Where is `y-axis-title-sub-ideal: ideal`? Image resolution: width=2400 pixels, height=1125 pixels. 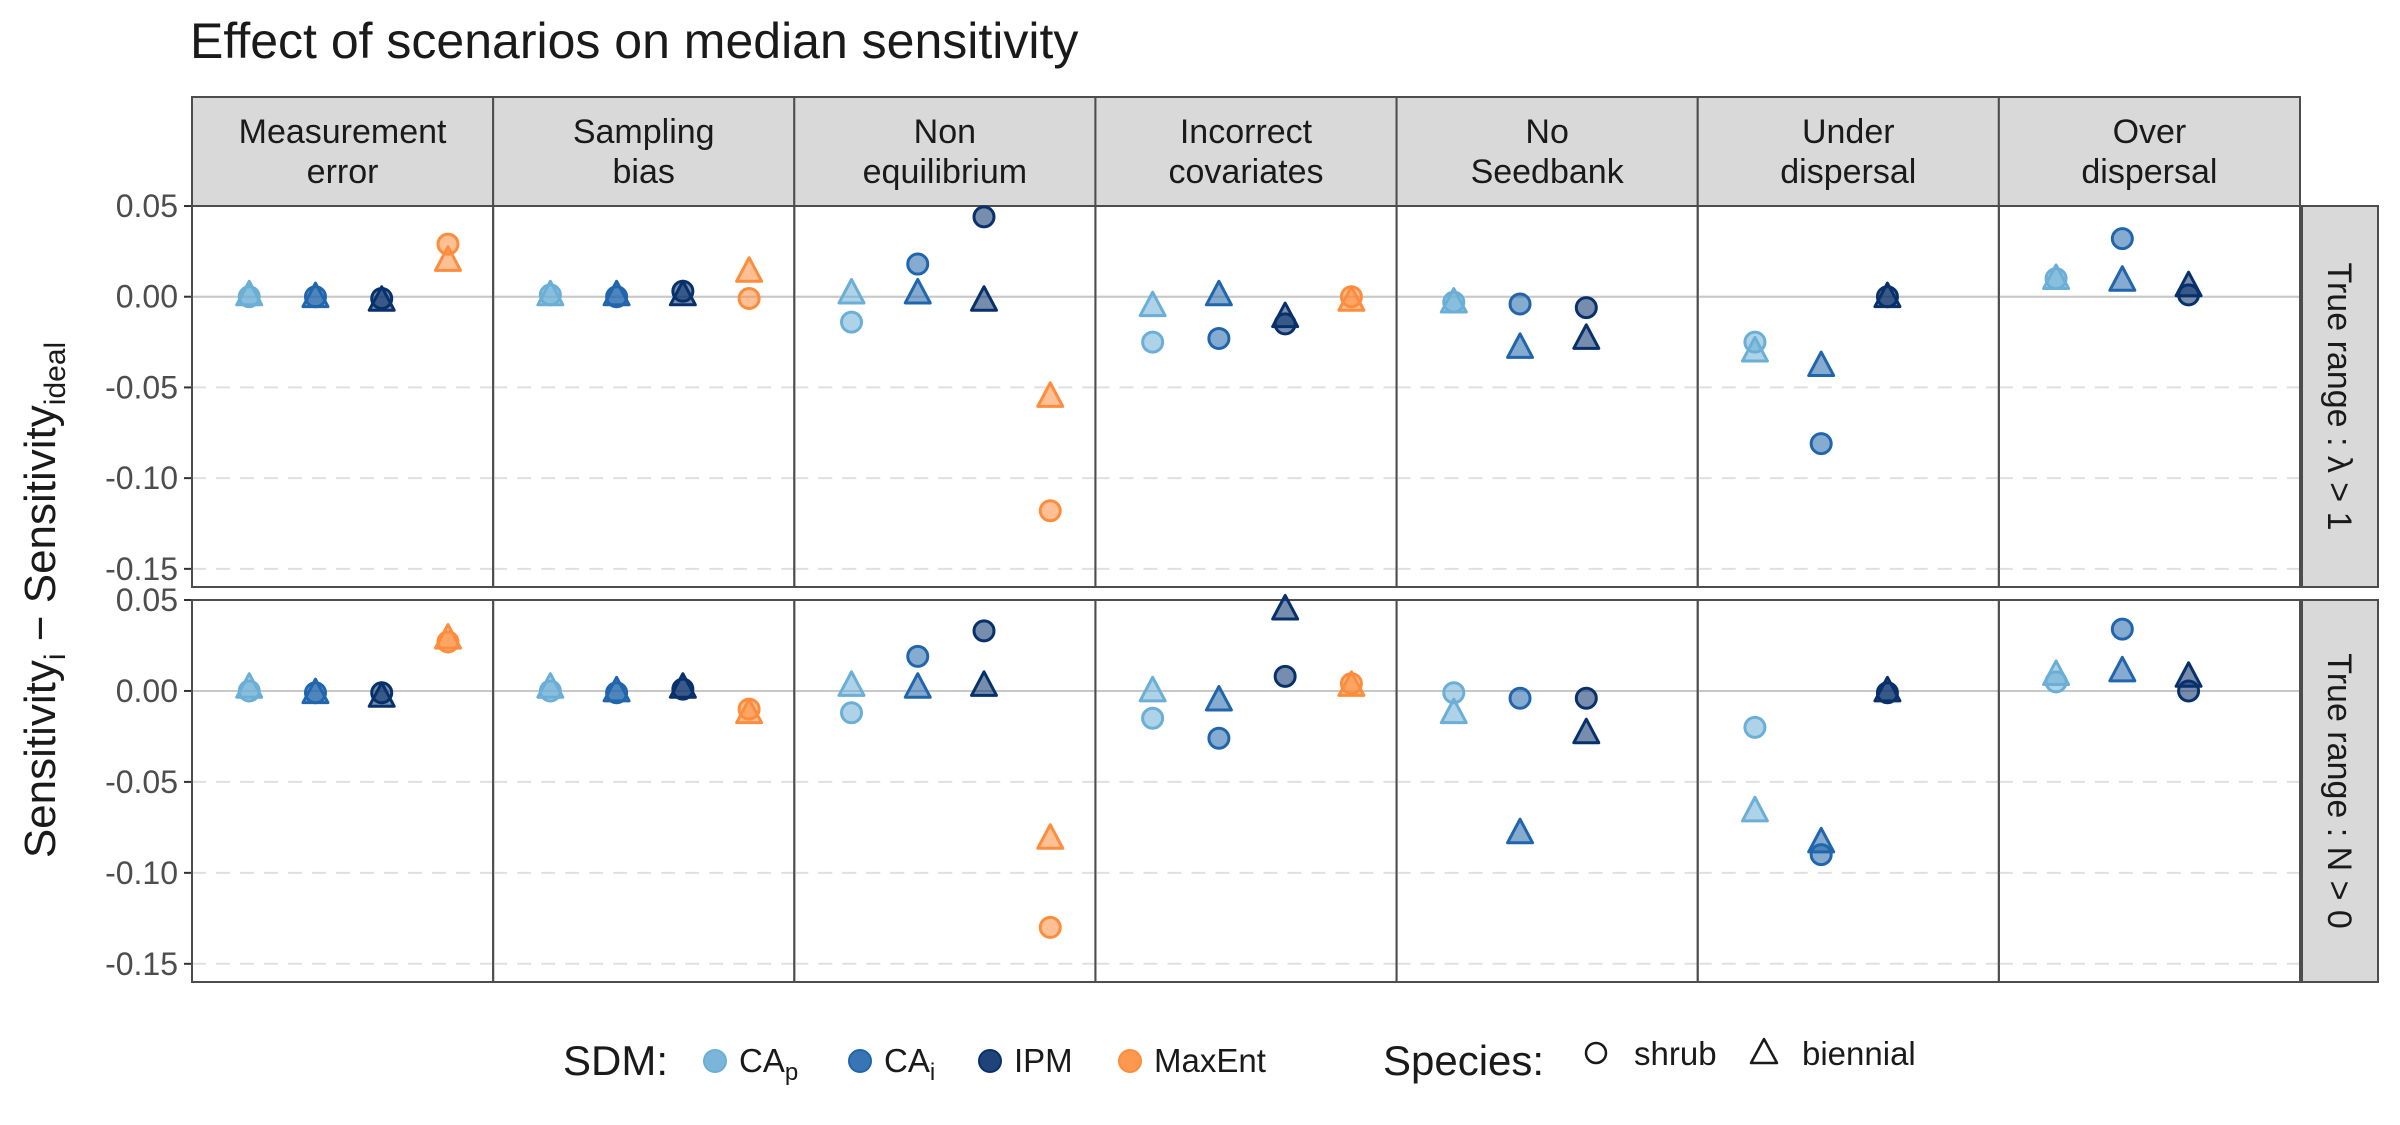
y-axis-title-sub-ideal: ideal is located at coordinates (55, 373).